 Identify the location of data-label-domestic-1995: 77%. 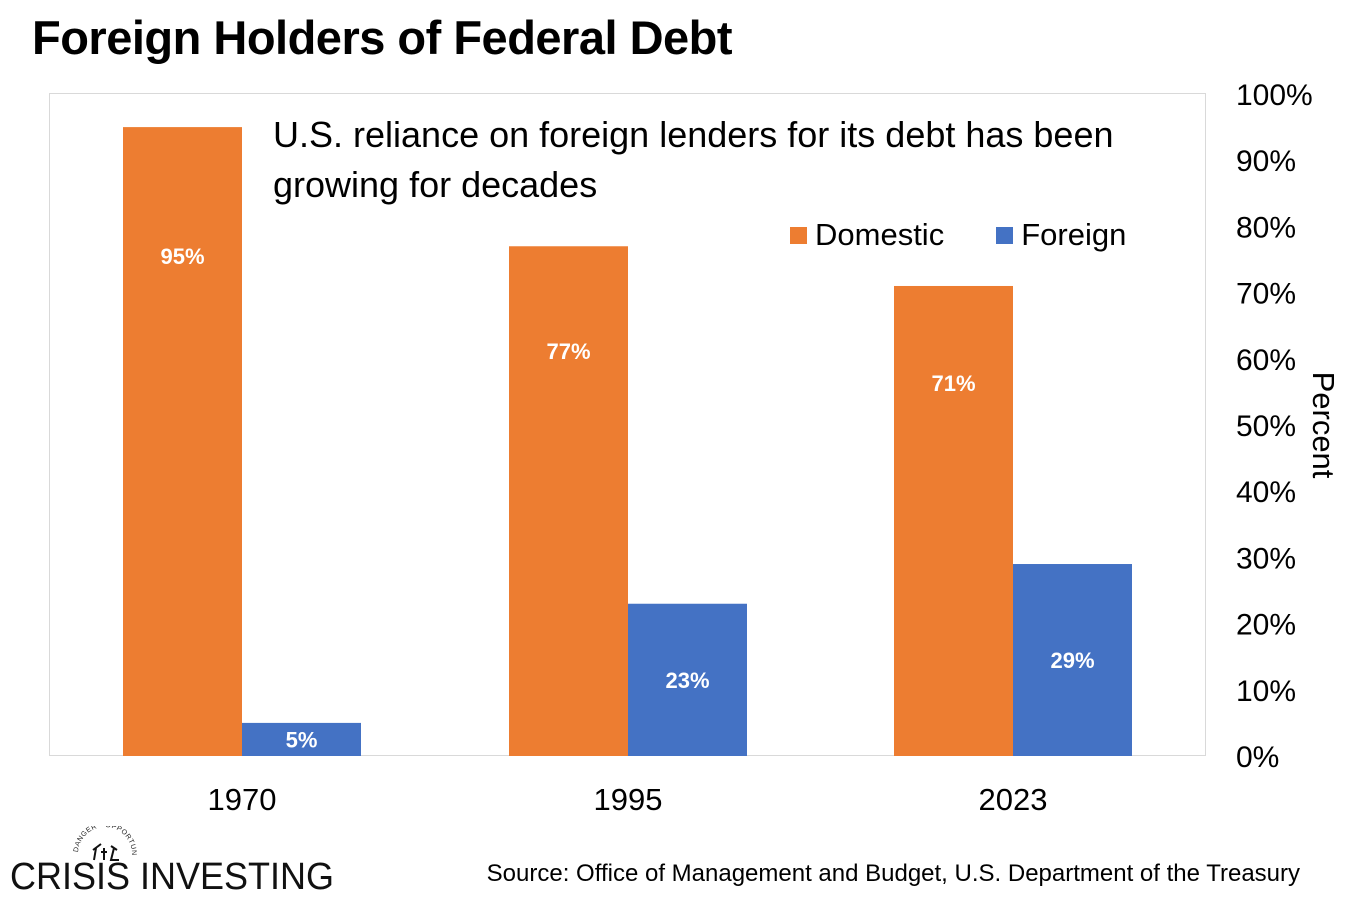
(568, 351).